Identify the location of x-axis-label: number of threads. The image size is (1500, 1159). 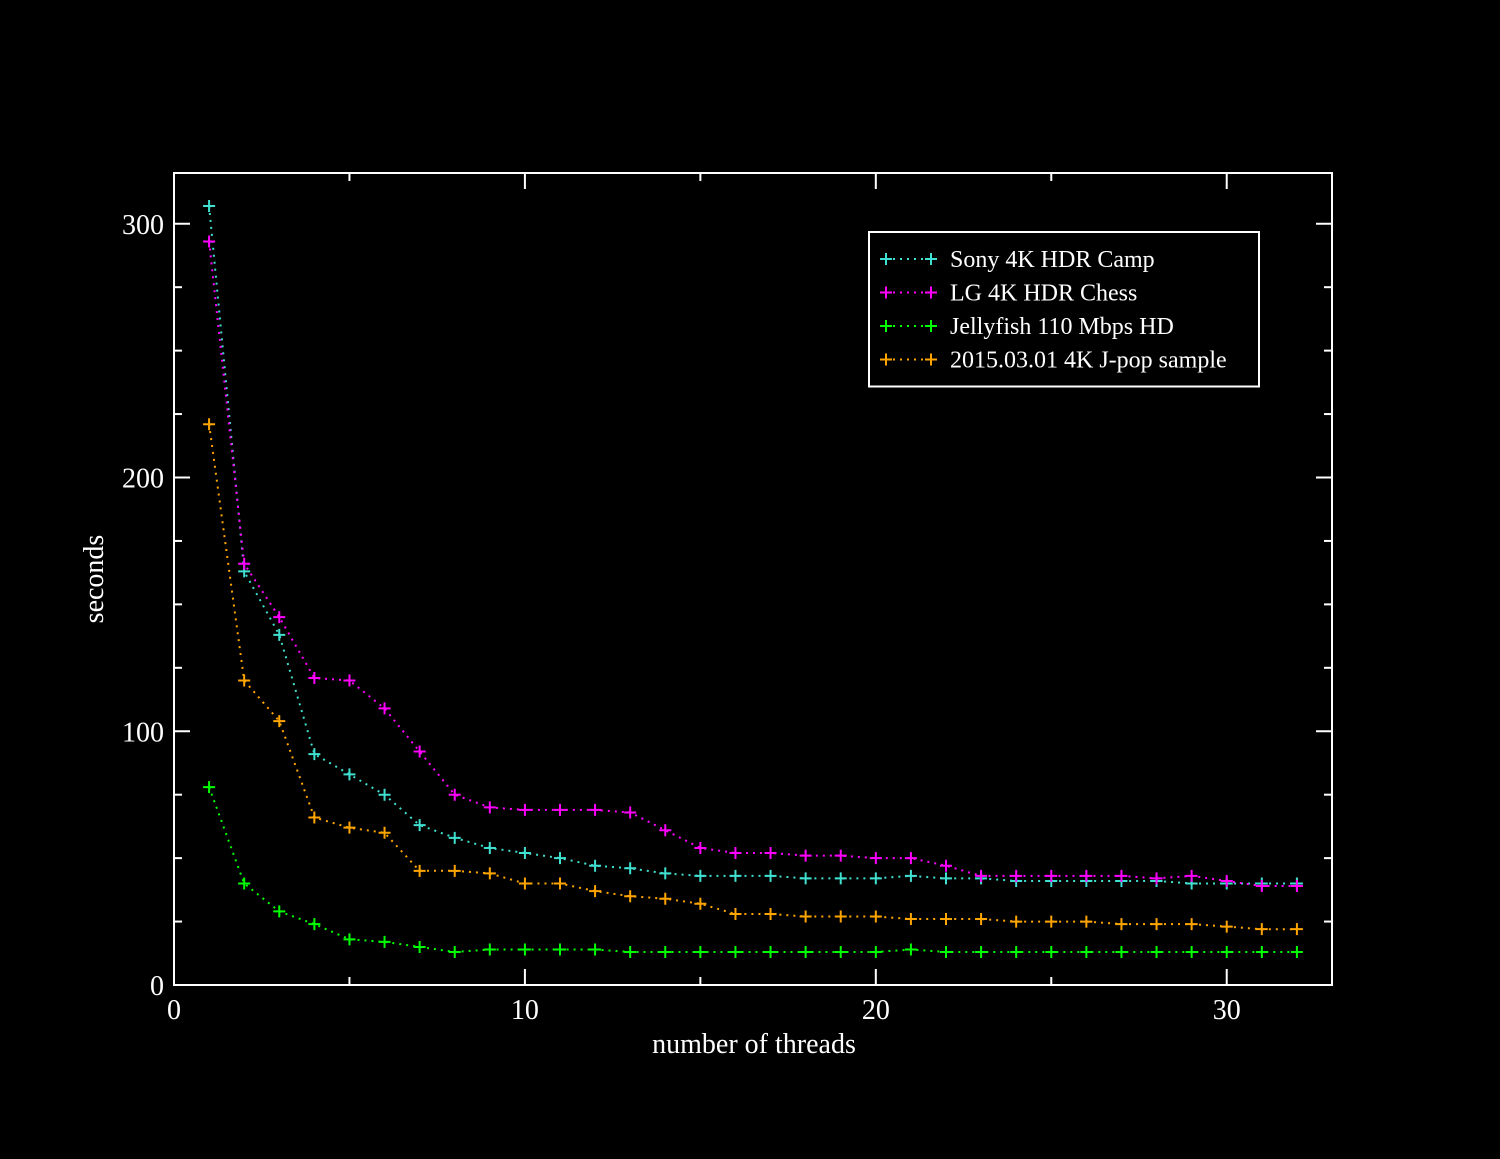
(754, 1044).